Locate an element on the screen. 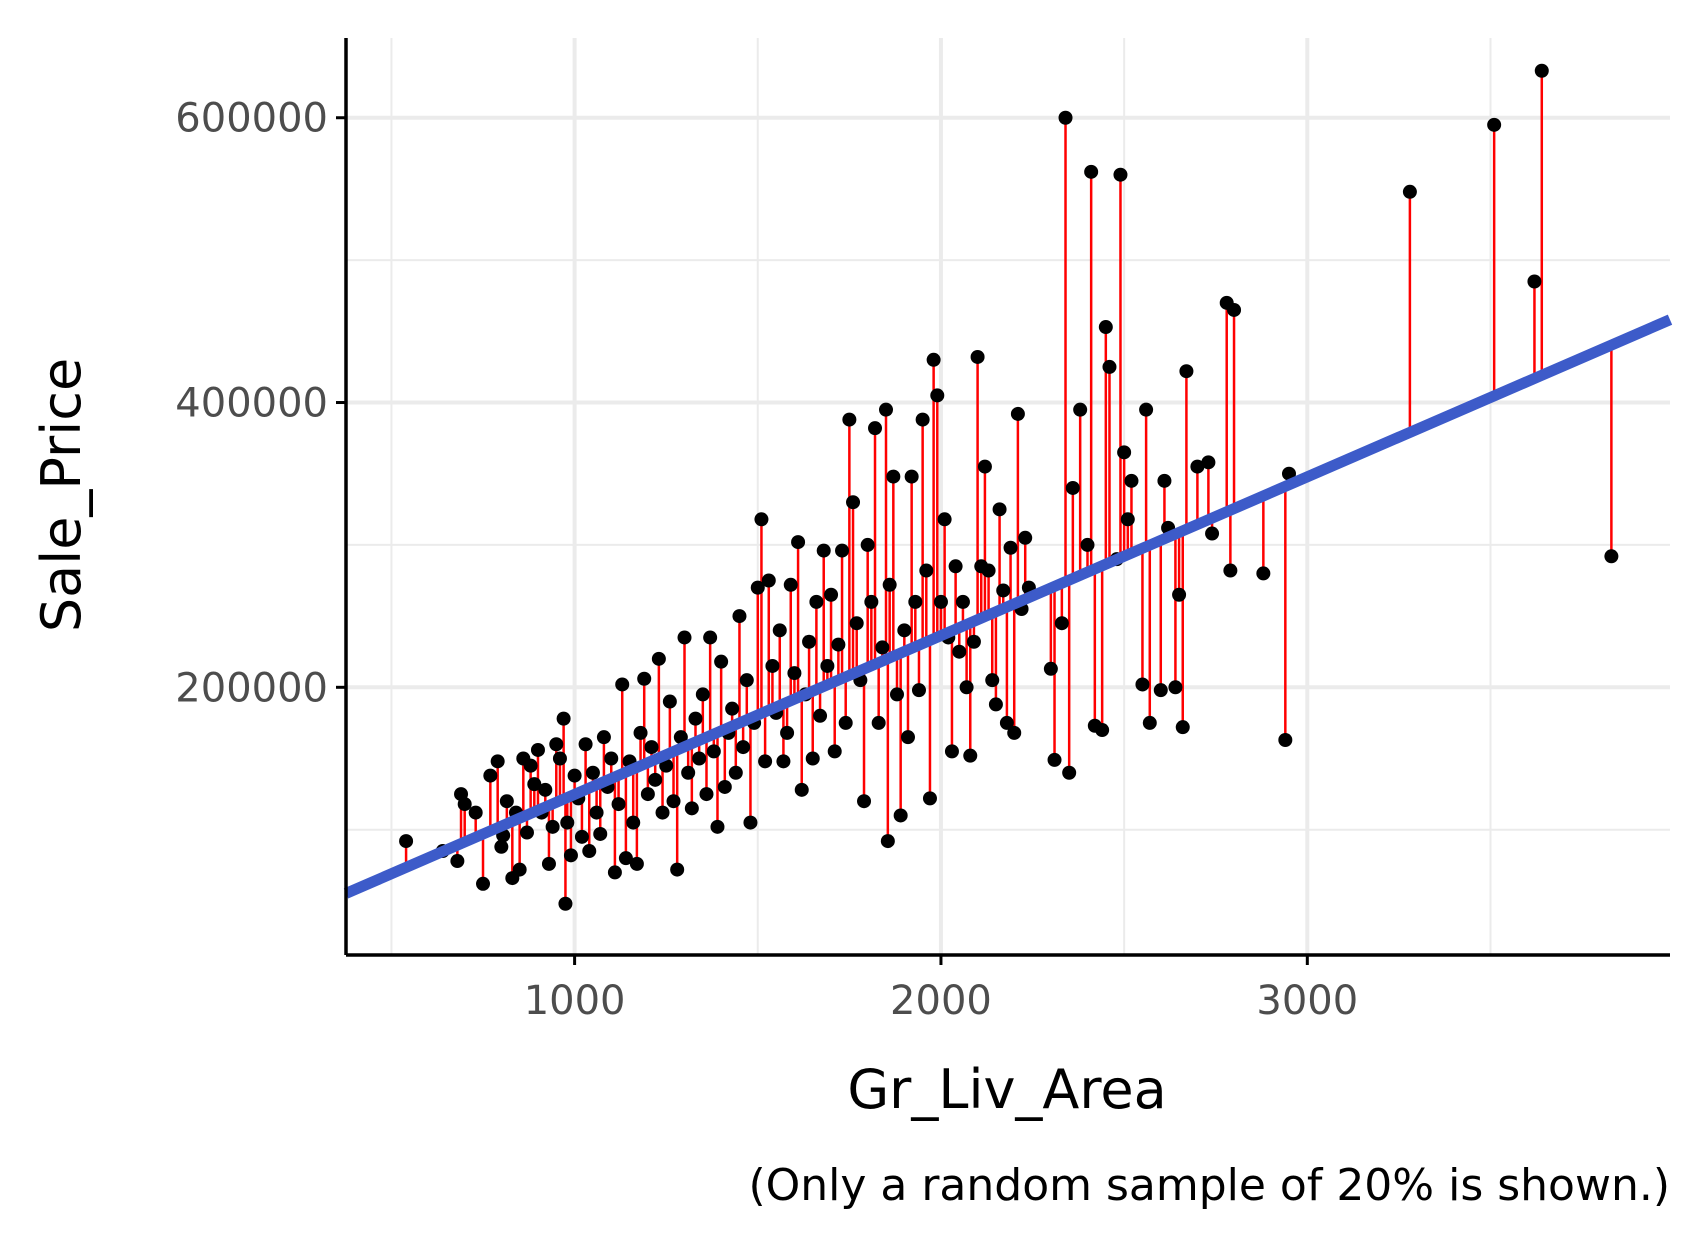  y-tick-label: 400000 is located at coordinates (251, 404).